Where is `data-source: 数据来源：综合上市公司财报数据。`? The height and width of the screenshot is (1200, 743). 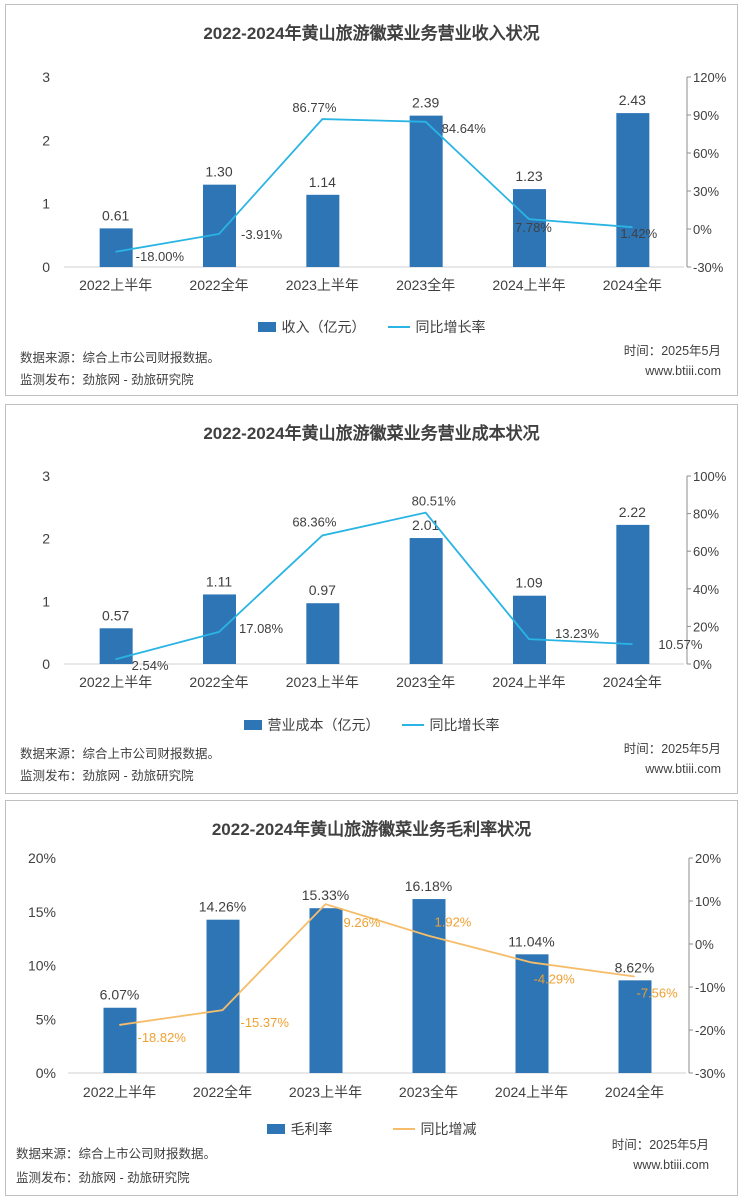
data-source: 数据来源：综合上市公司财报数据。 is located at coordinates (120, 754).